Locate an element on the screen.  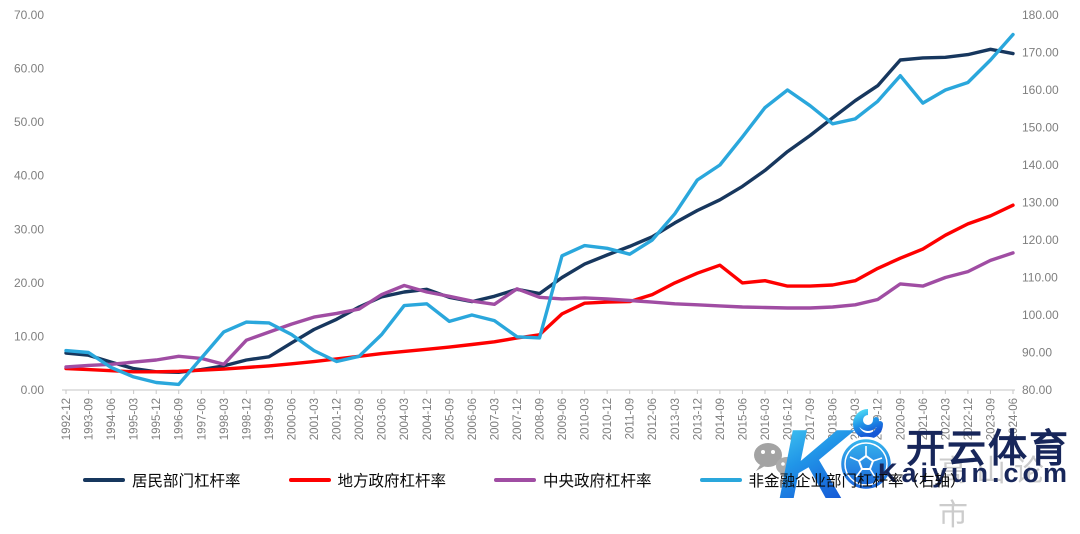
x-tick-label: 2007-03 is located at coordinates (495, 419).